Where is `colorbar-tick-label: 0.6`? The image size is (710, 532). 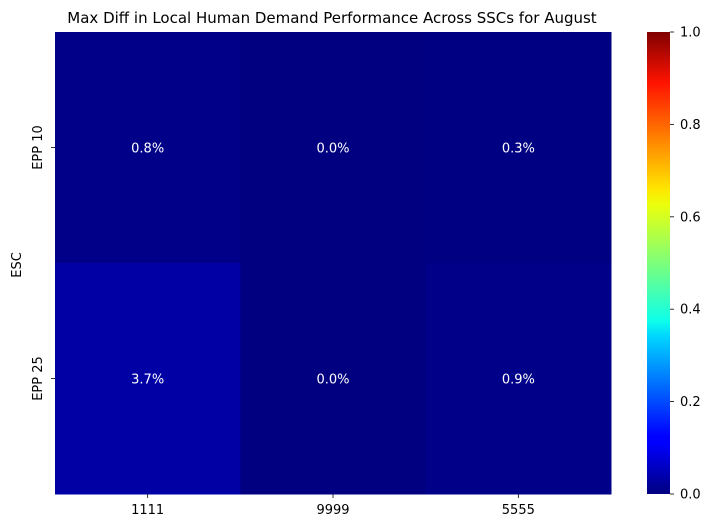
colorbar-tick-label: 0.6 is located at coordinates (690, 217).